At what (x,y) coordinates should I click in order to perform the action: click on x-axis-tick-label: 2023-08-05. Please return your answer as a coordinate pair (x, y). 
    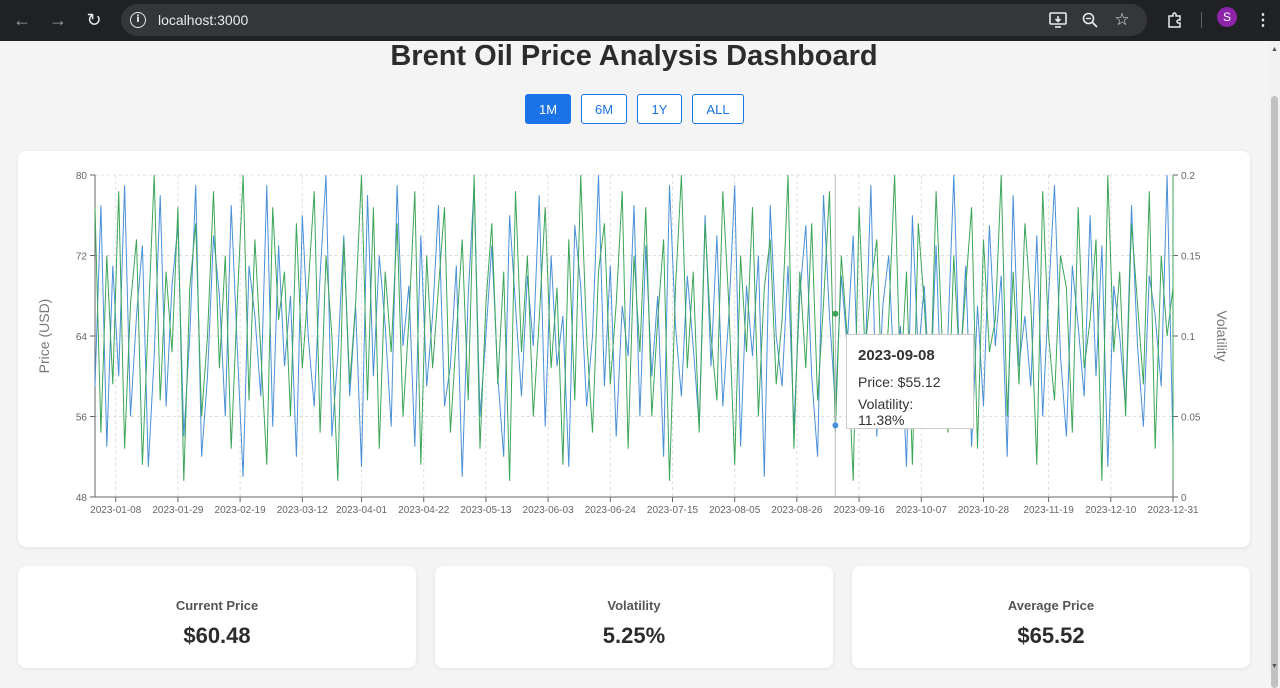
    Looking at the image, I should click on (735, 510).